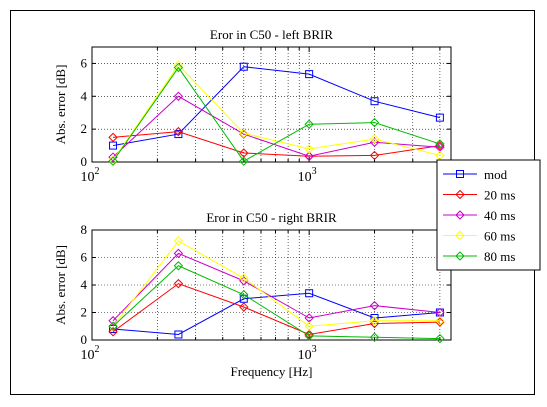 The height and width of the screenshot is (407, 547). Describe the element at coordinates (272, 371) in the screenshot. I see `x-axis-label: Frequency [Hz]` at that location.